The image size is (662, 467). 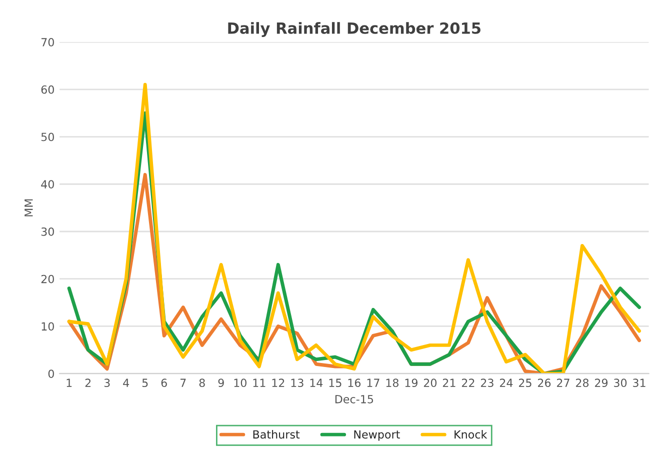 What do you see at coordinates (47, 137) in the screenshot?
I see `y-tick-label: 50` at bounding box center [47, 137].